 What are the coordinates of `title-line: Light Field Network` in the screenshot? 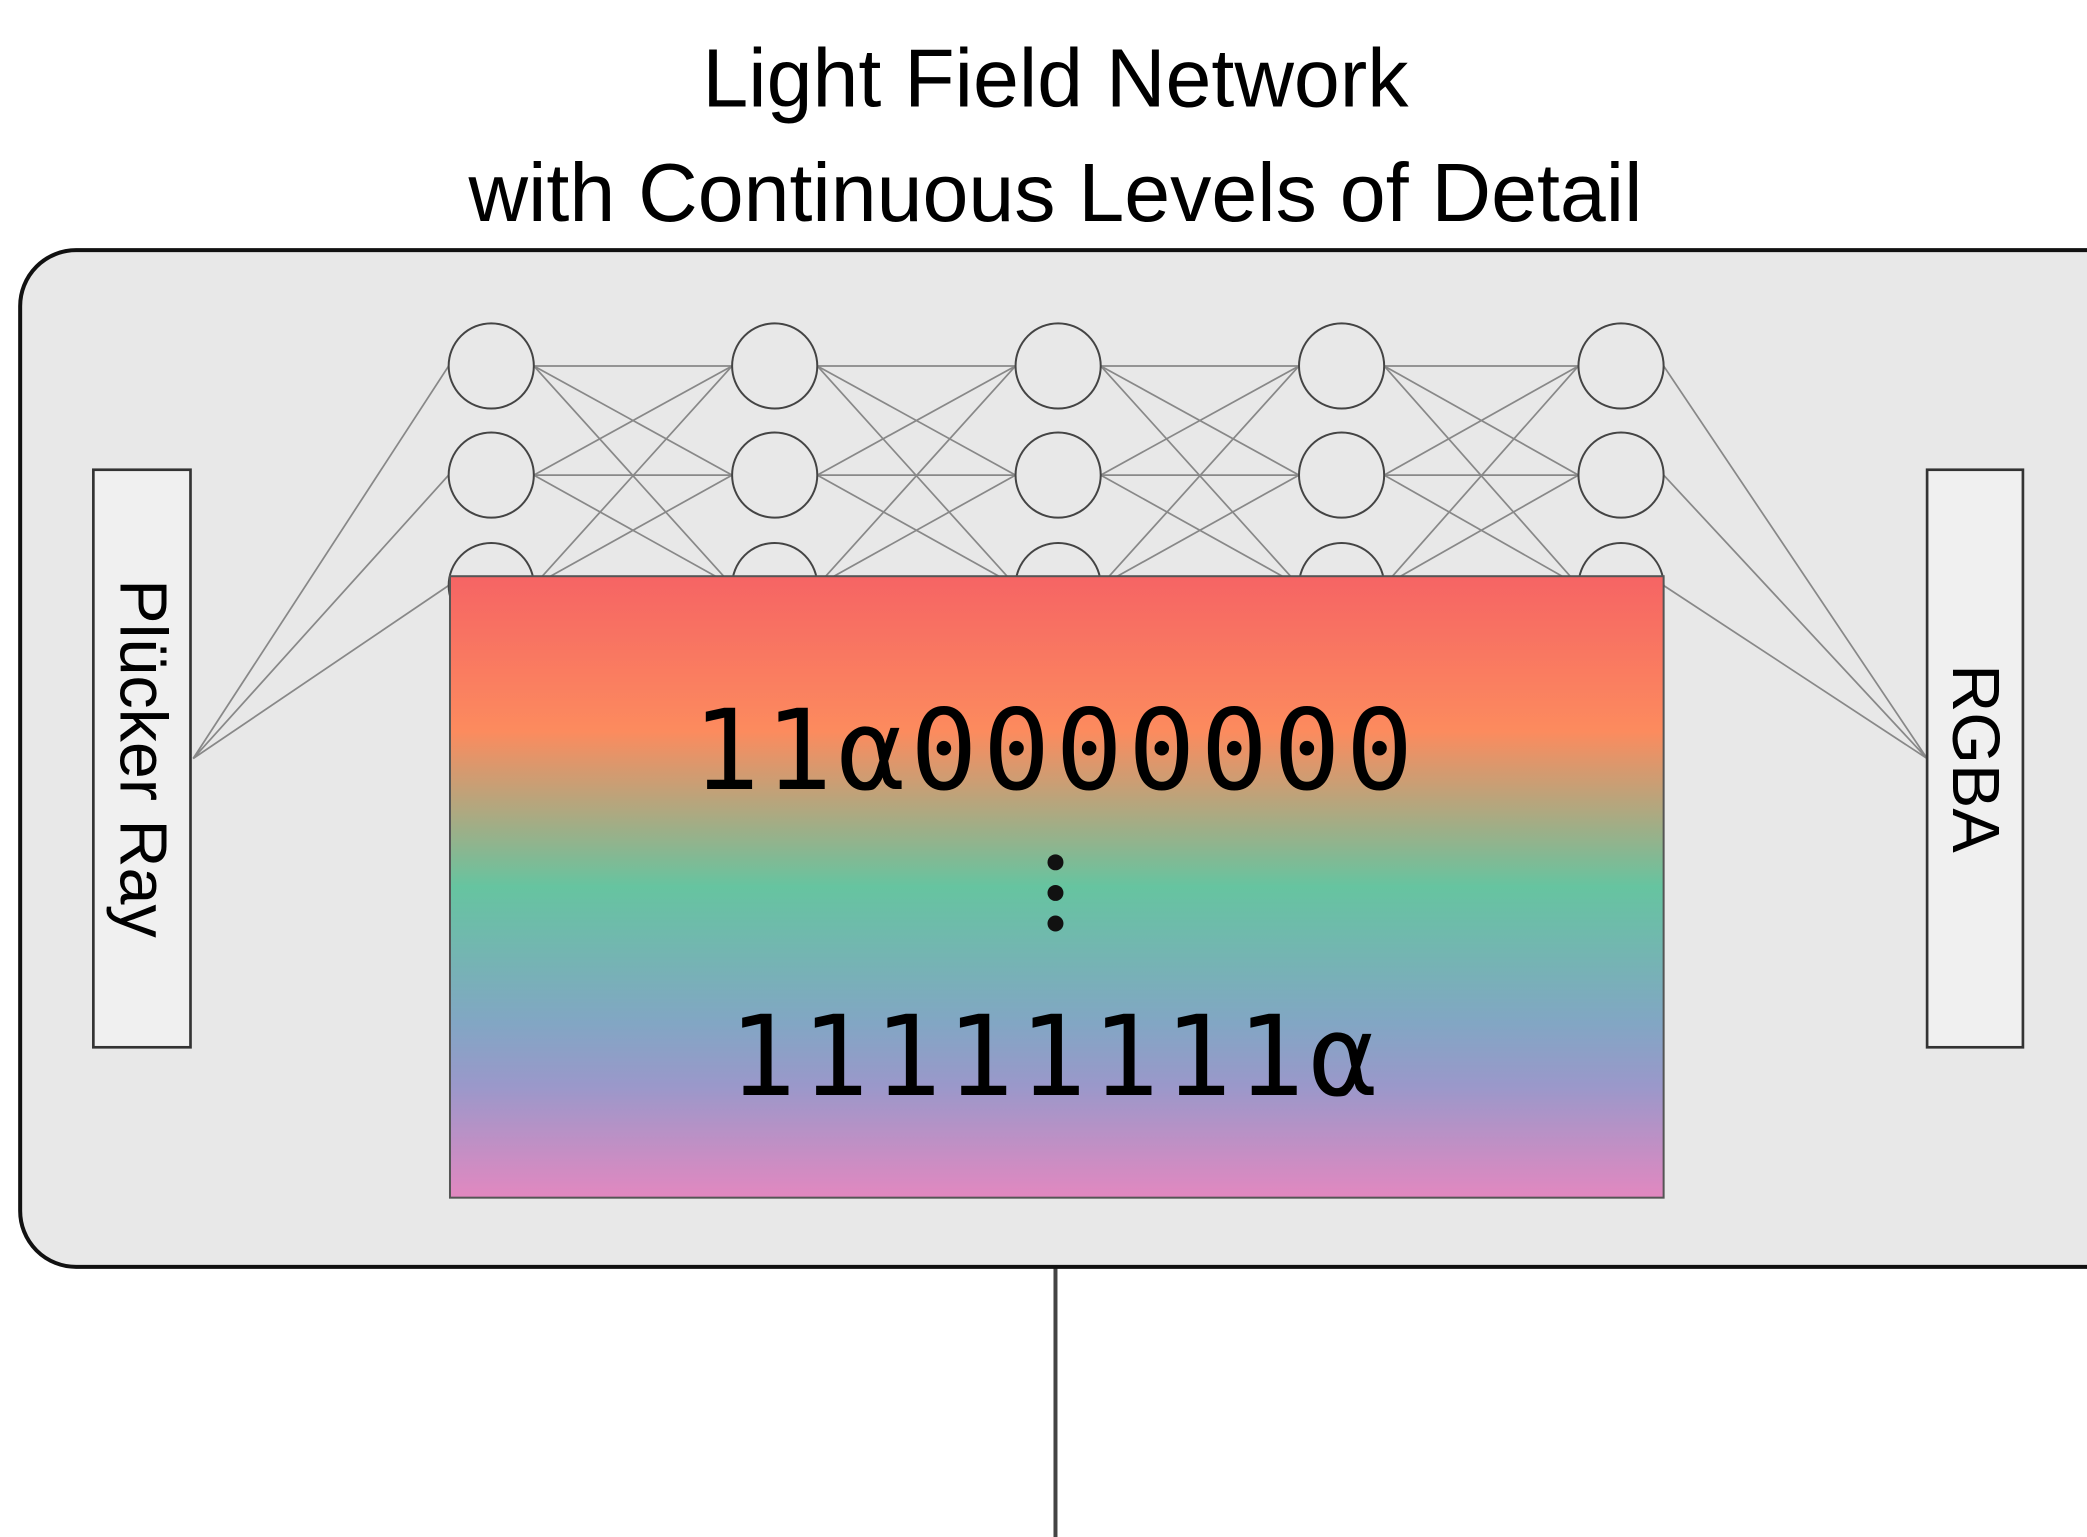 It's located at (1055, 78).